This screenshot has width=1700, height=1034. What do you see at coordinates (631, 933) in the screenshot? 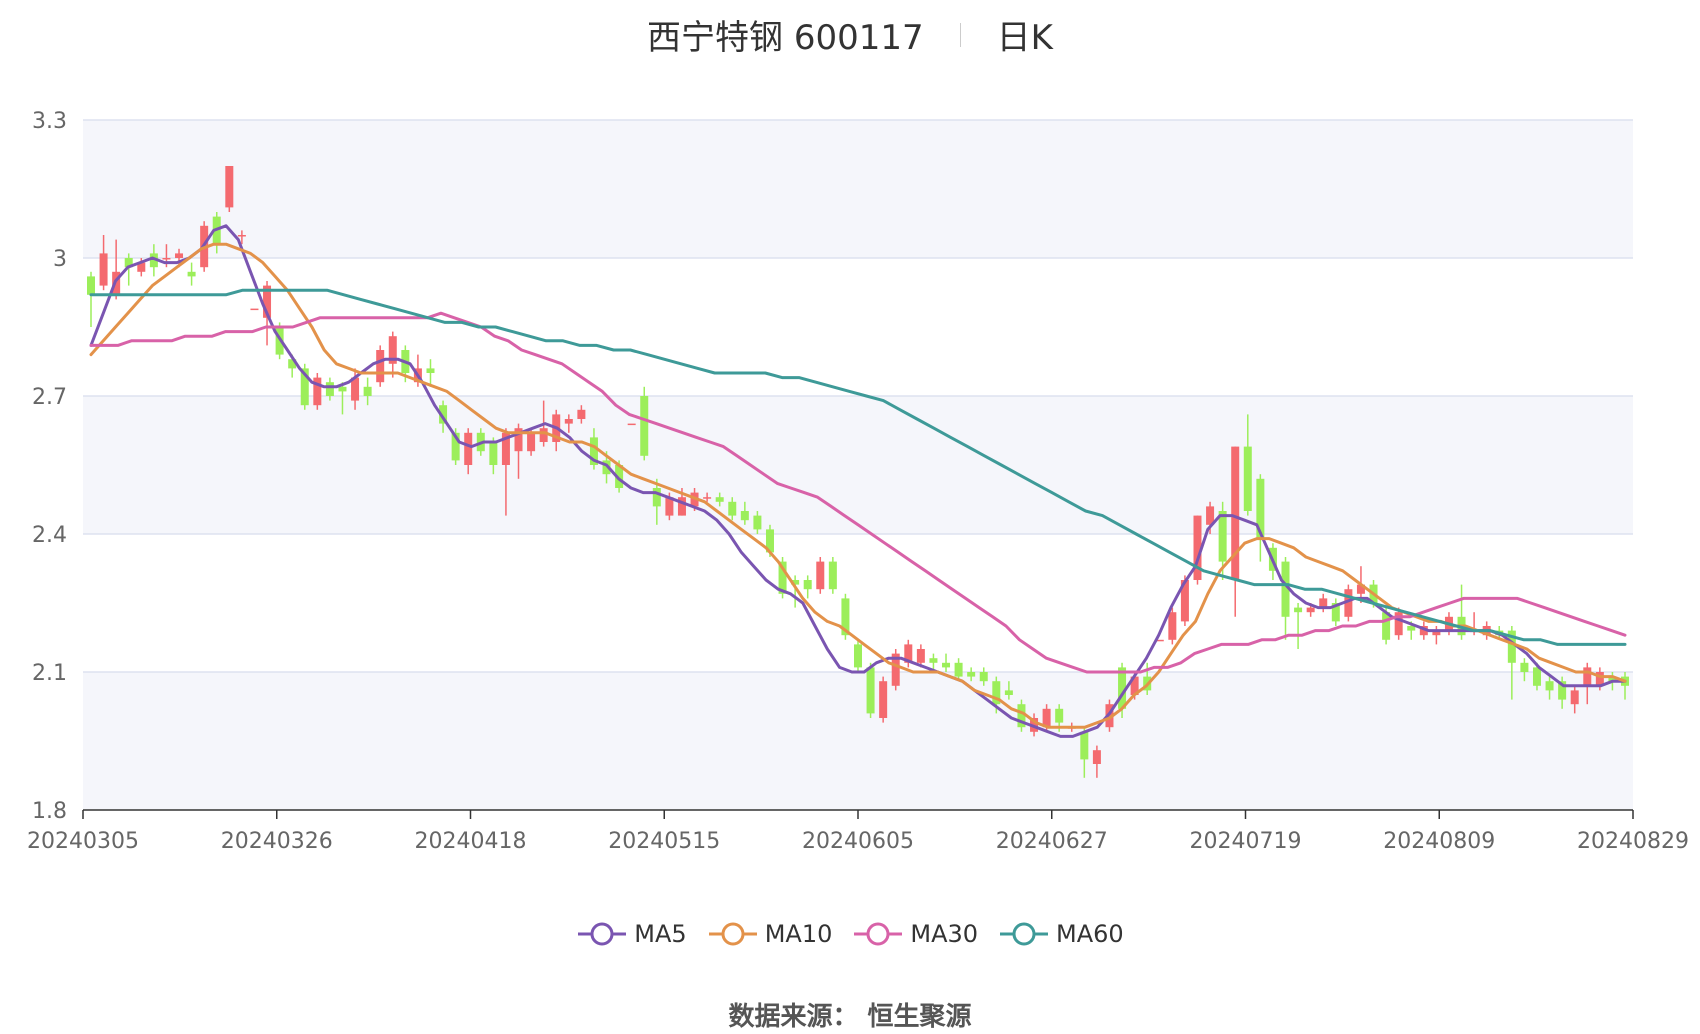
I see `legend-item-ma5: MA5` at bounding box center [631, 933].